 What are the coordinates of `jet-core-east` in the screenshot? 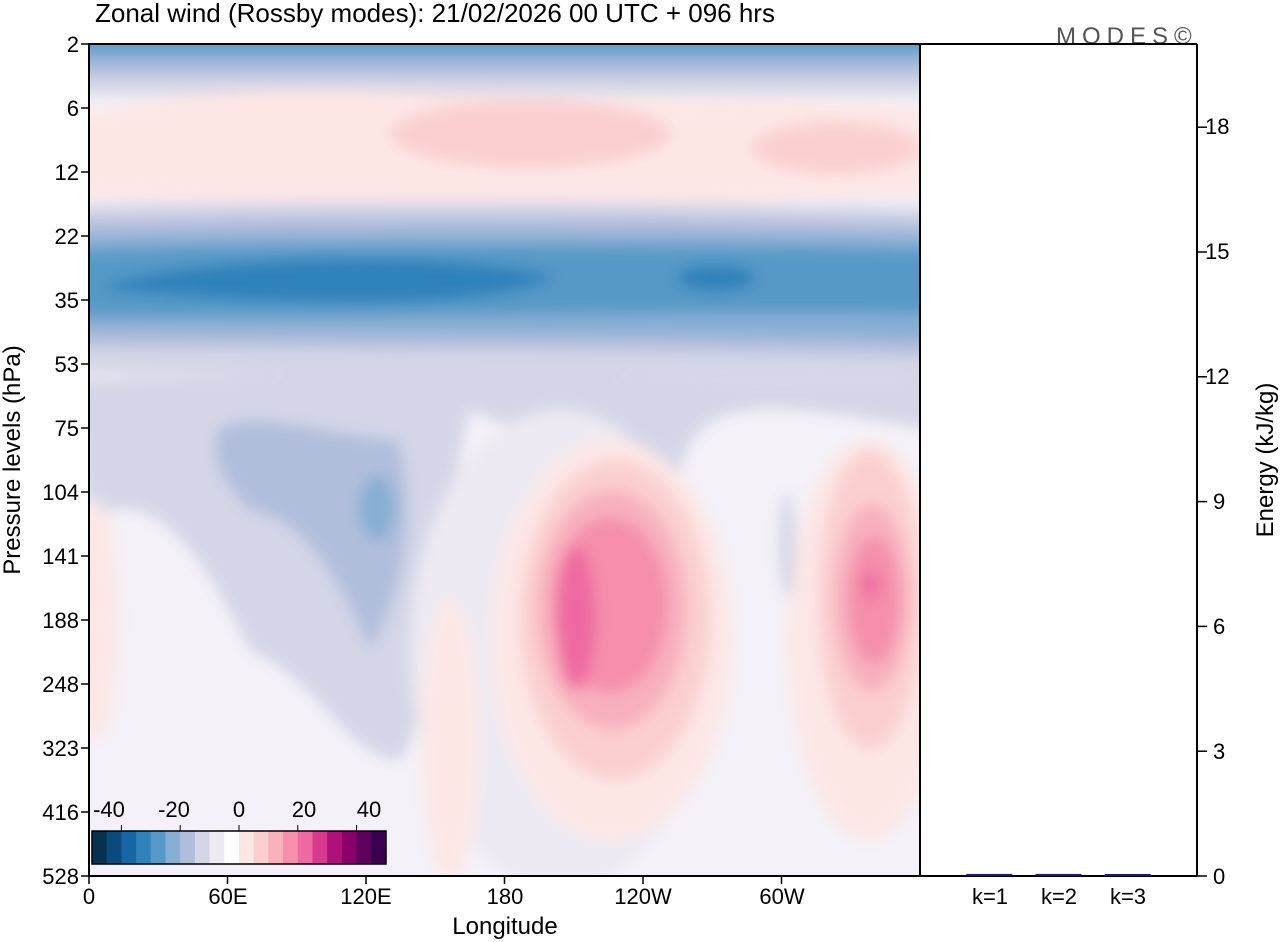 It's located at (716, 278).